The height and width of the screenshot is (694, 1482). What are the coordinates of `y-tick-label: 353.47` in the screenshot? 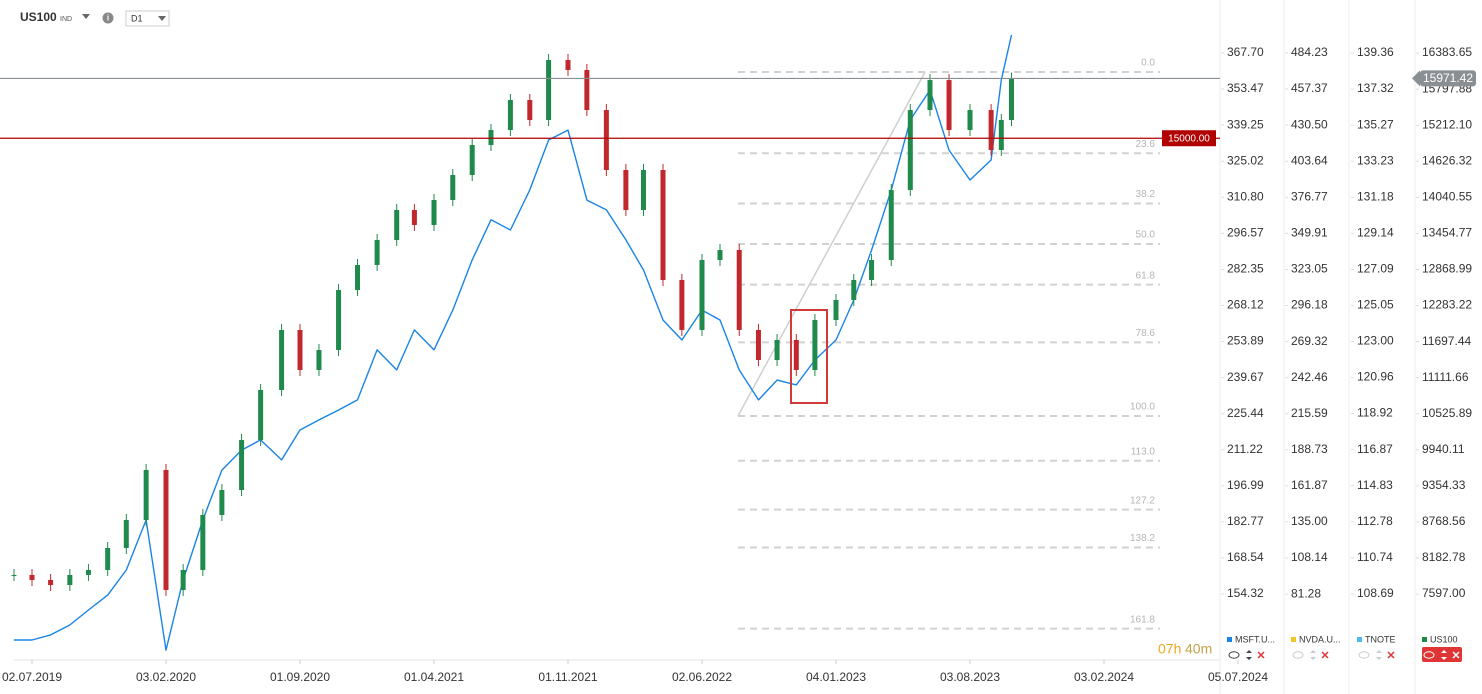 It's located at (1245, 88).